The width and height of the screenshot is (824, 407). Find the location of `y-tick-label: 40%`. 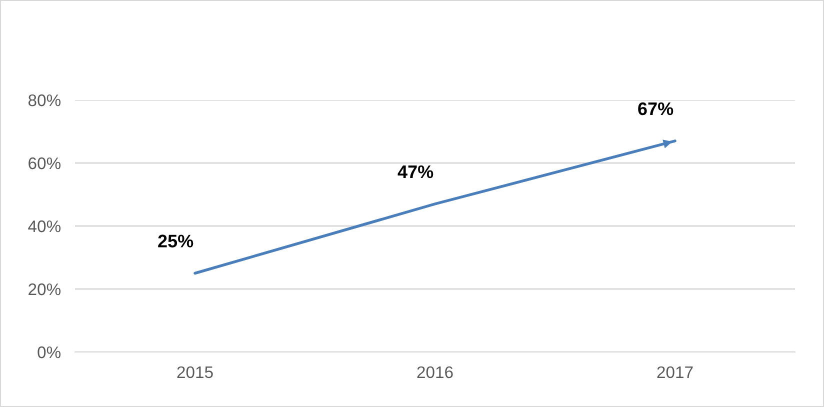

y-tick-label: 40% is located at coordinates (44, 226).